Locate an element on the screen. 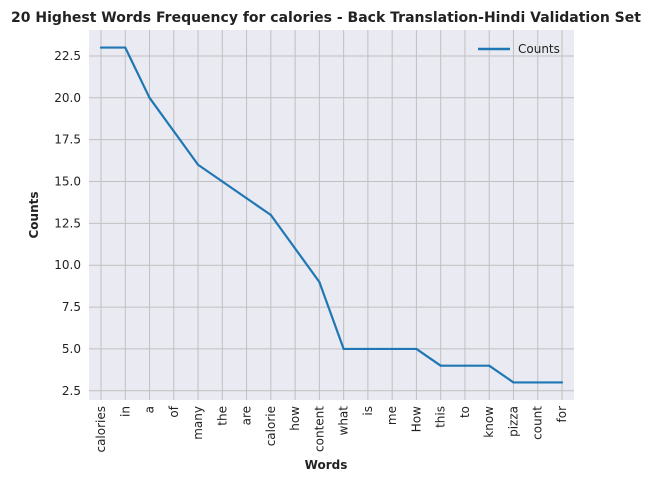 Image resolution: width=653 pixels, height=482 pixels. y-tick-label: 22.5 is located at coordinates (67, 56).